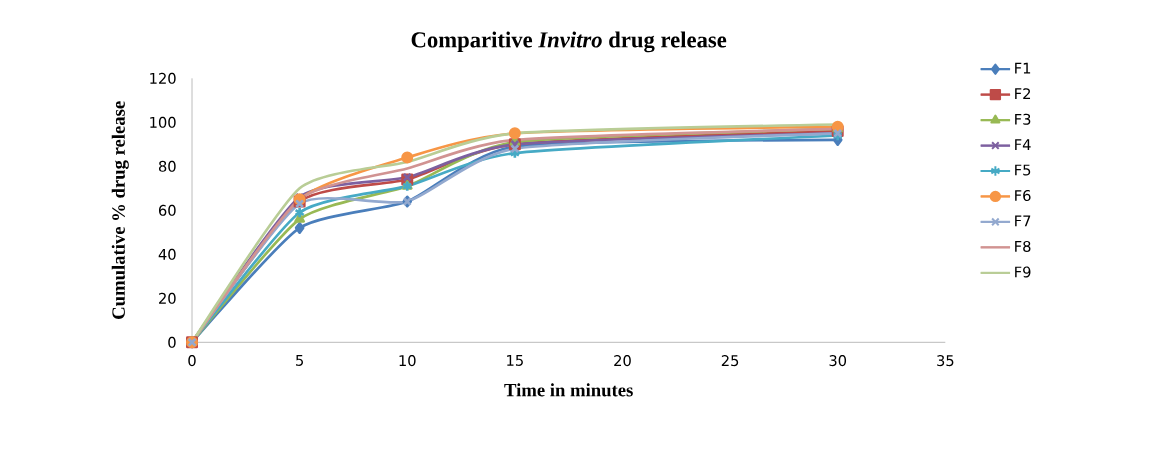 The width and height of the screenshot is (1153, 449). What do you see at coordinates (300, 360) in the screenshot?
I see `x-tick-label: 5` at bounding box center [300, 360].